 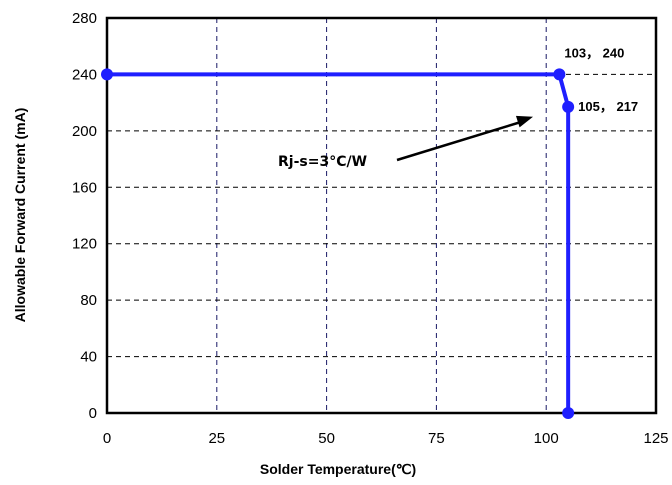 I want to click on annotation-label: 103， 240, so click(x=594, y=52).